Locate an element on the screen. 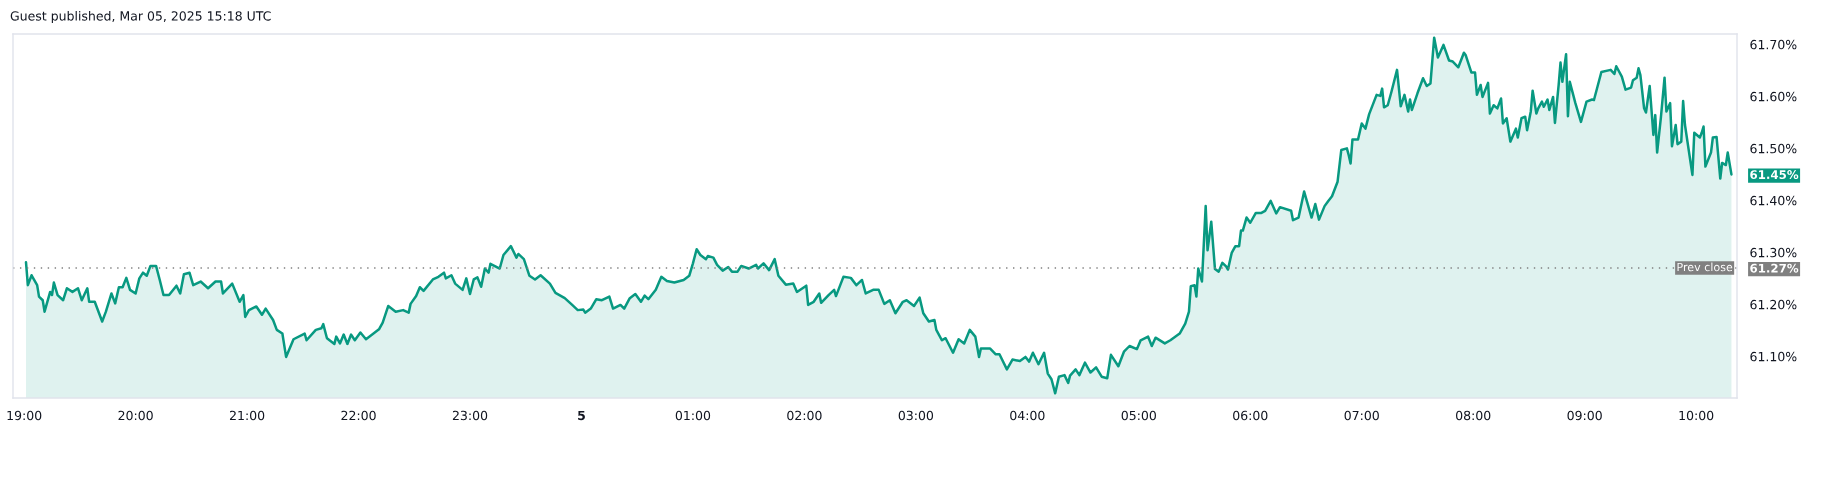 The height and width of the screenshot is (478, 1823). y-tick-label: 61.50% is located at coordinates (1773, 148).